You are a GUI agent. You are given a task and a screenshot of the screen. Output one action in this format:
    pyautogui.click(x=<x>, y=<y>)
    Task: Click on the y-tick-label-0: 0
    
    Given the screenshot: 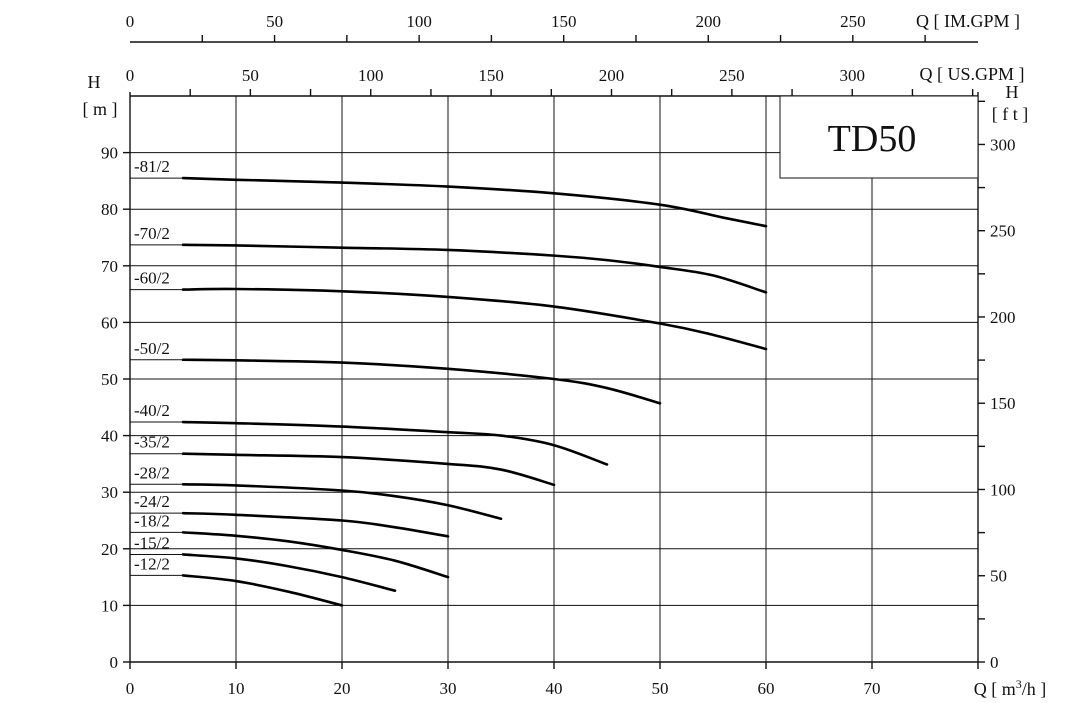 What is the action you would take?
    pyautogui.click(x=114, y=662)
    